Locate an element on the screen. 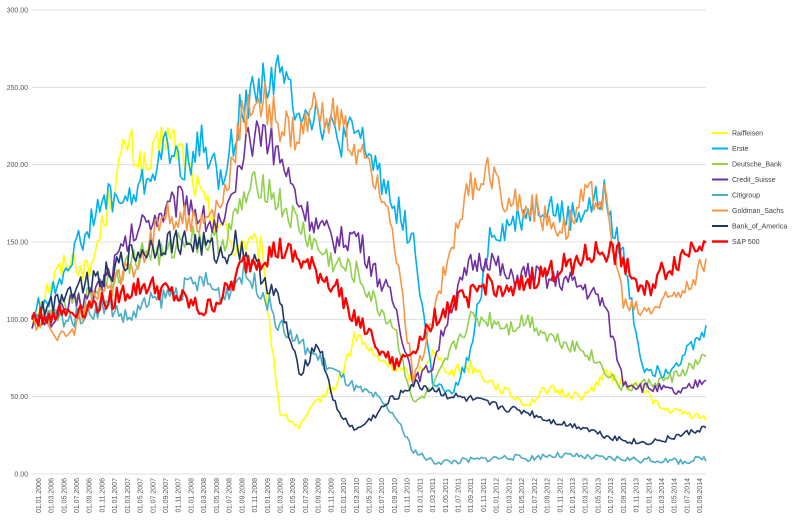 This screenshot has height=520, width=800. x-tick-label: 01.11.2007 is located at coordinates (179, 495).